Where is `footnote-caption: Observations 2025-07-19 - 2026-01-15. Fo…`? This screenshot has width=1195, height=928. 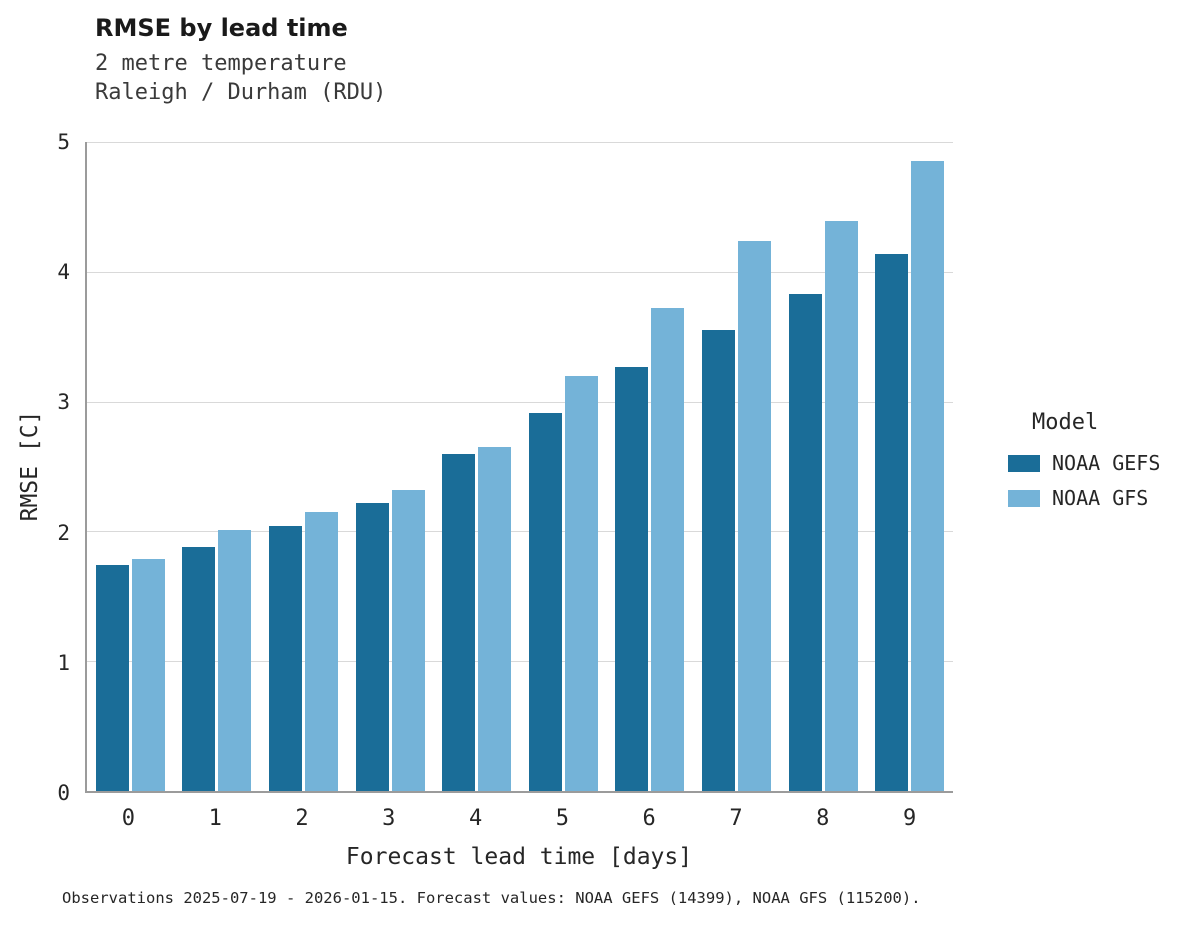 footnote-caption: Observations 2025-07-19 - 2026-01-15. Fo… is located at coordinates (491, 898).